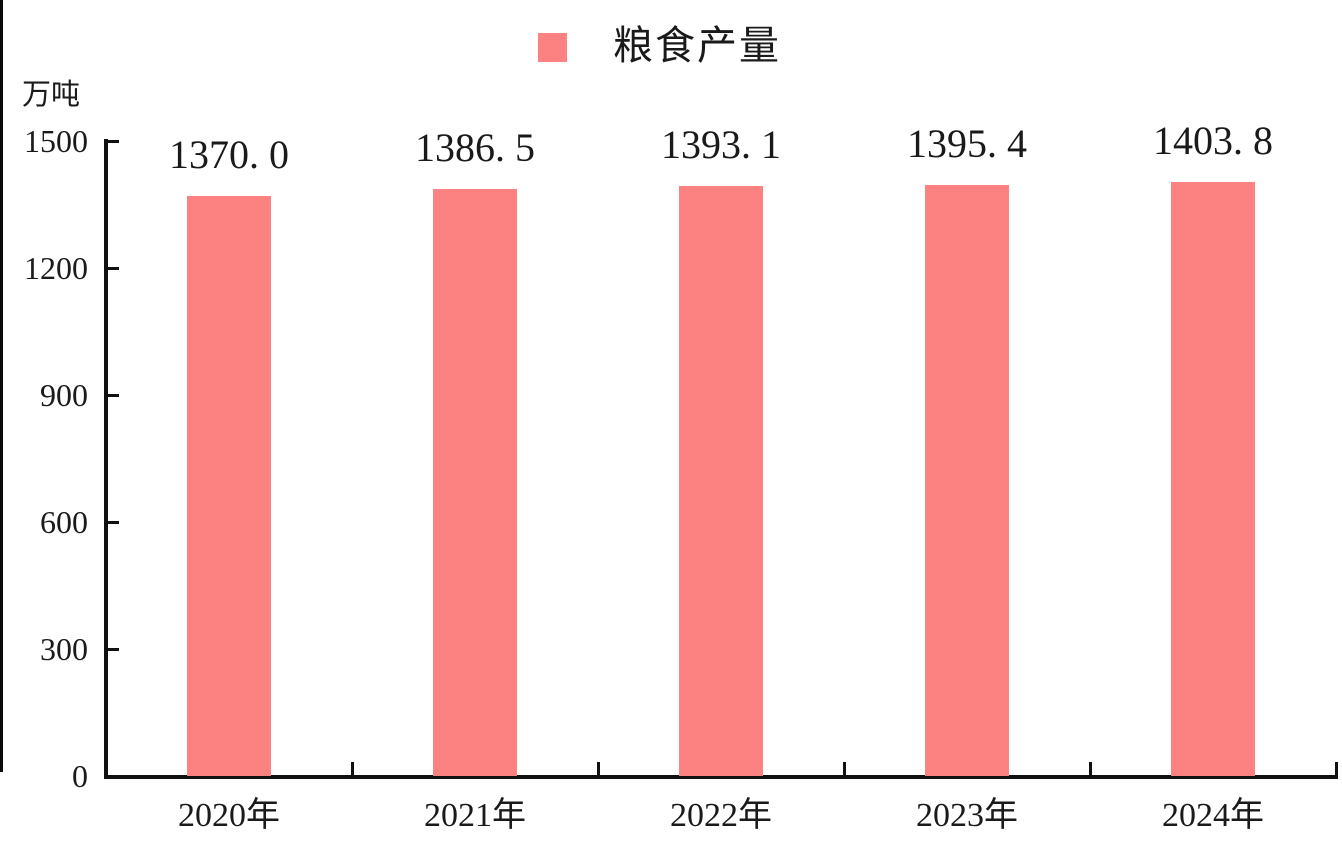  What do you see at coordinates (721, 777) in the screenshot?
I see `x-axis-line` at bounding box center [721, 777].